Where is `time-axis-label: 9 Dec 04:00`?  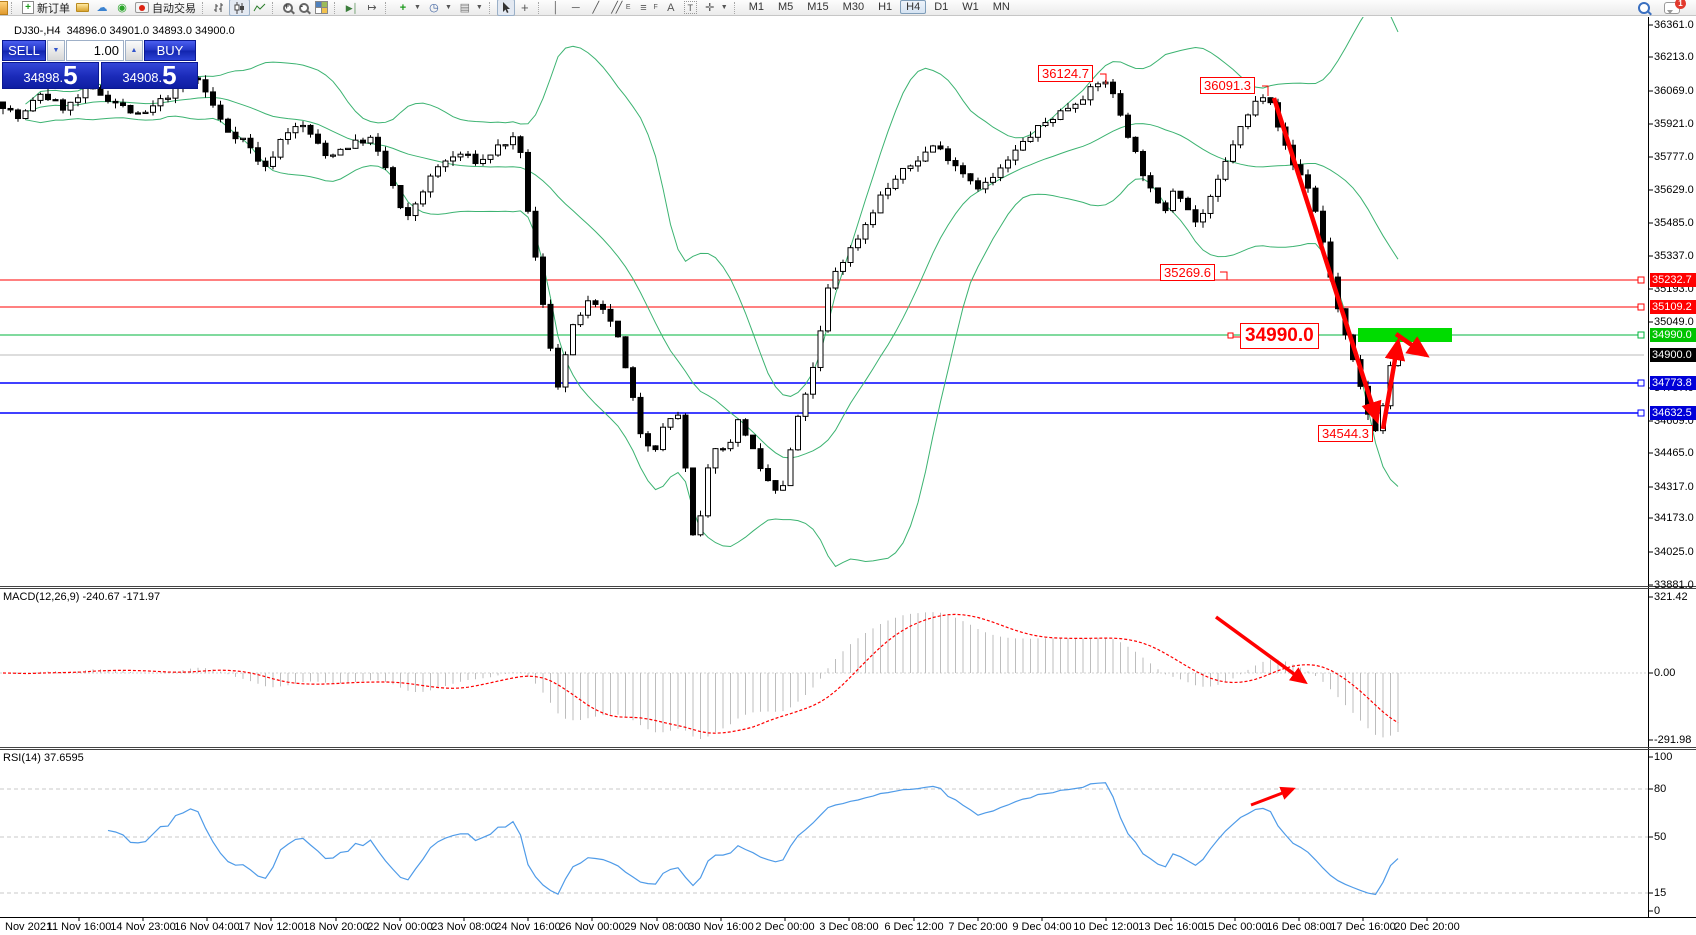 time-axis-label: 9 Dec 04:00 is located at coordinates (1042, 927).